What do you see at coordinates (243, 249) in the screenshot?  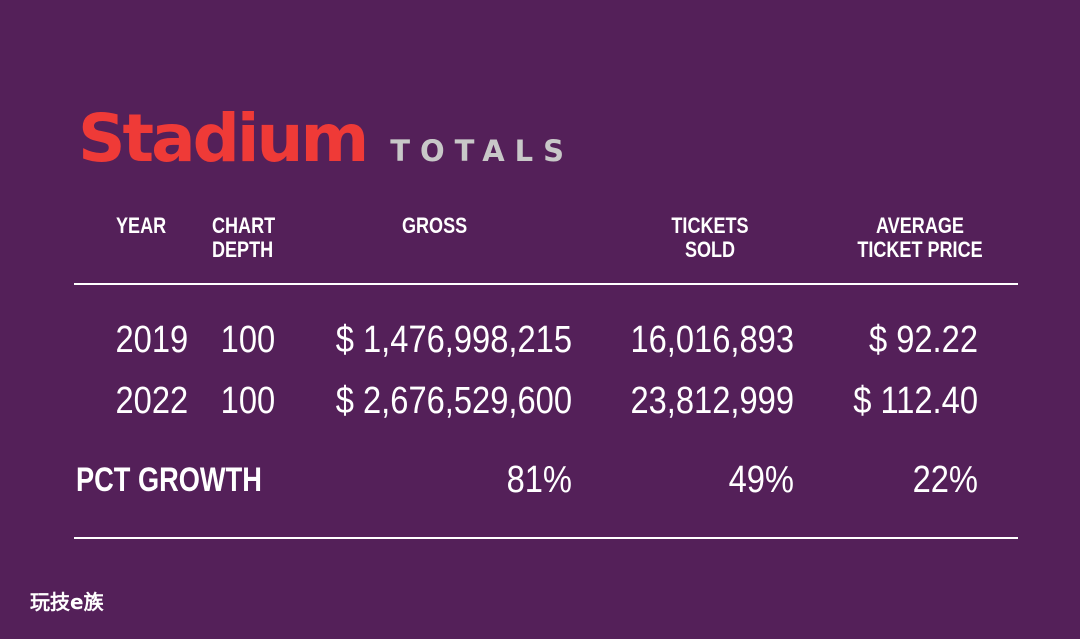 I see `column-header-chart-depth-line2: DEPTH` at bounding box center [243, 249].